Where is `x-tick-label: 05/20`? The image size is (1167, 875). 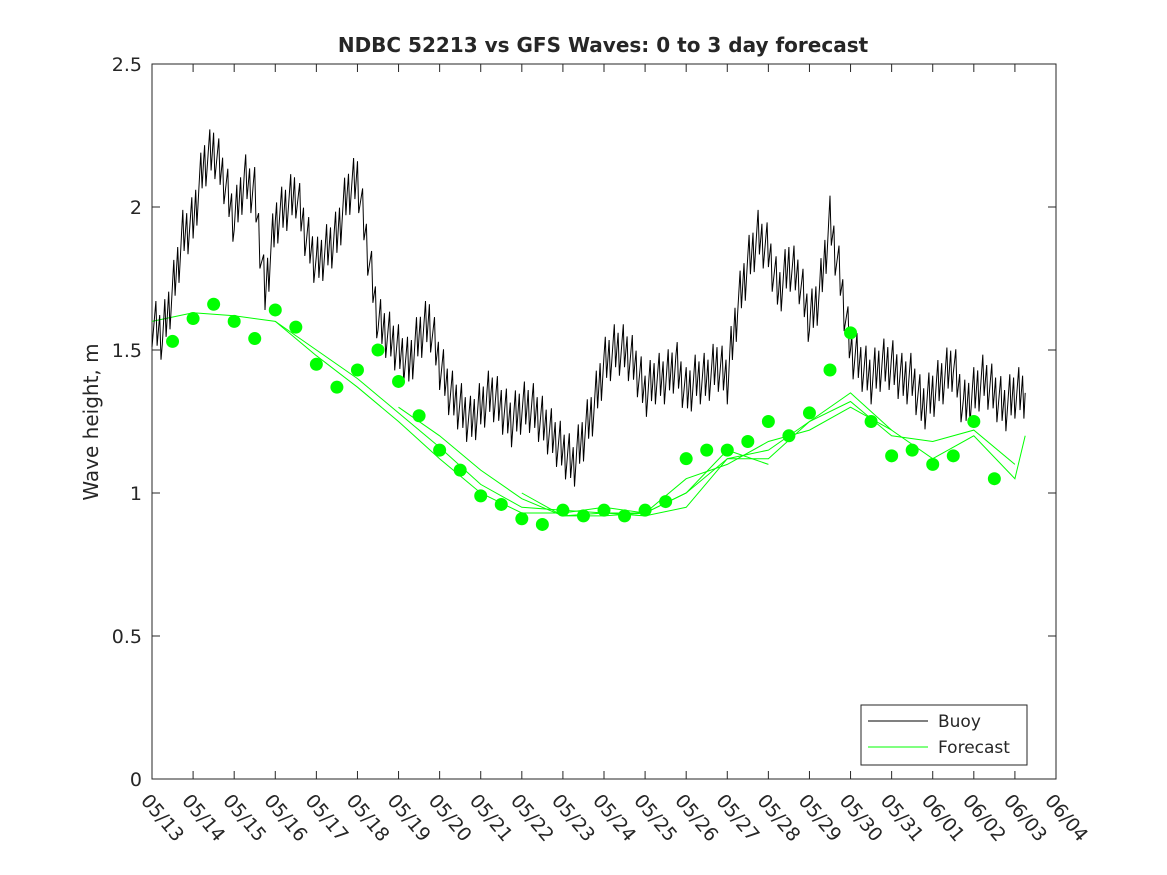
x-tick-label: 05/20 is located at coordinates (450, 818).